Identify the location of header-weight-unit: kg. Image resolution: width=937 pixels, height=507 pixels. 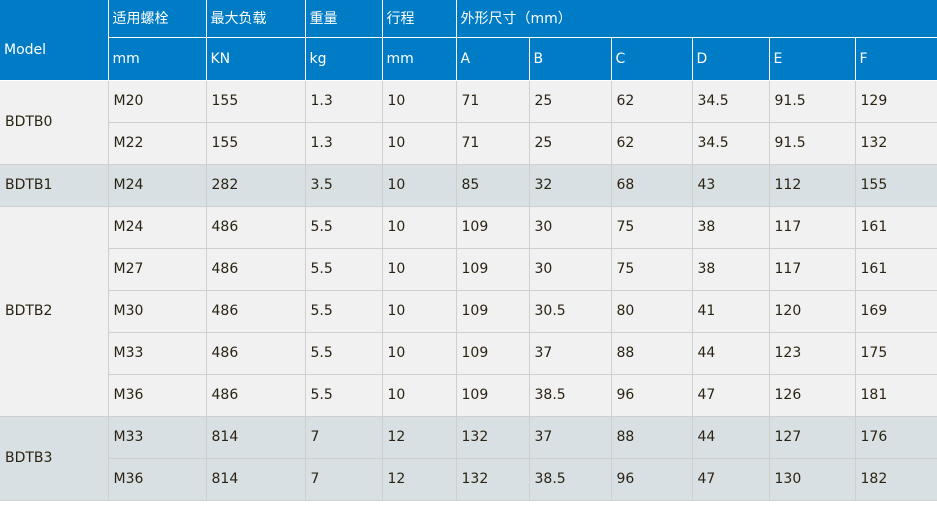
(343, 59).